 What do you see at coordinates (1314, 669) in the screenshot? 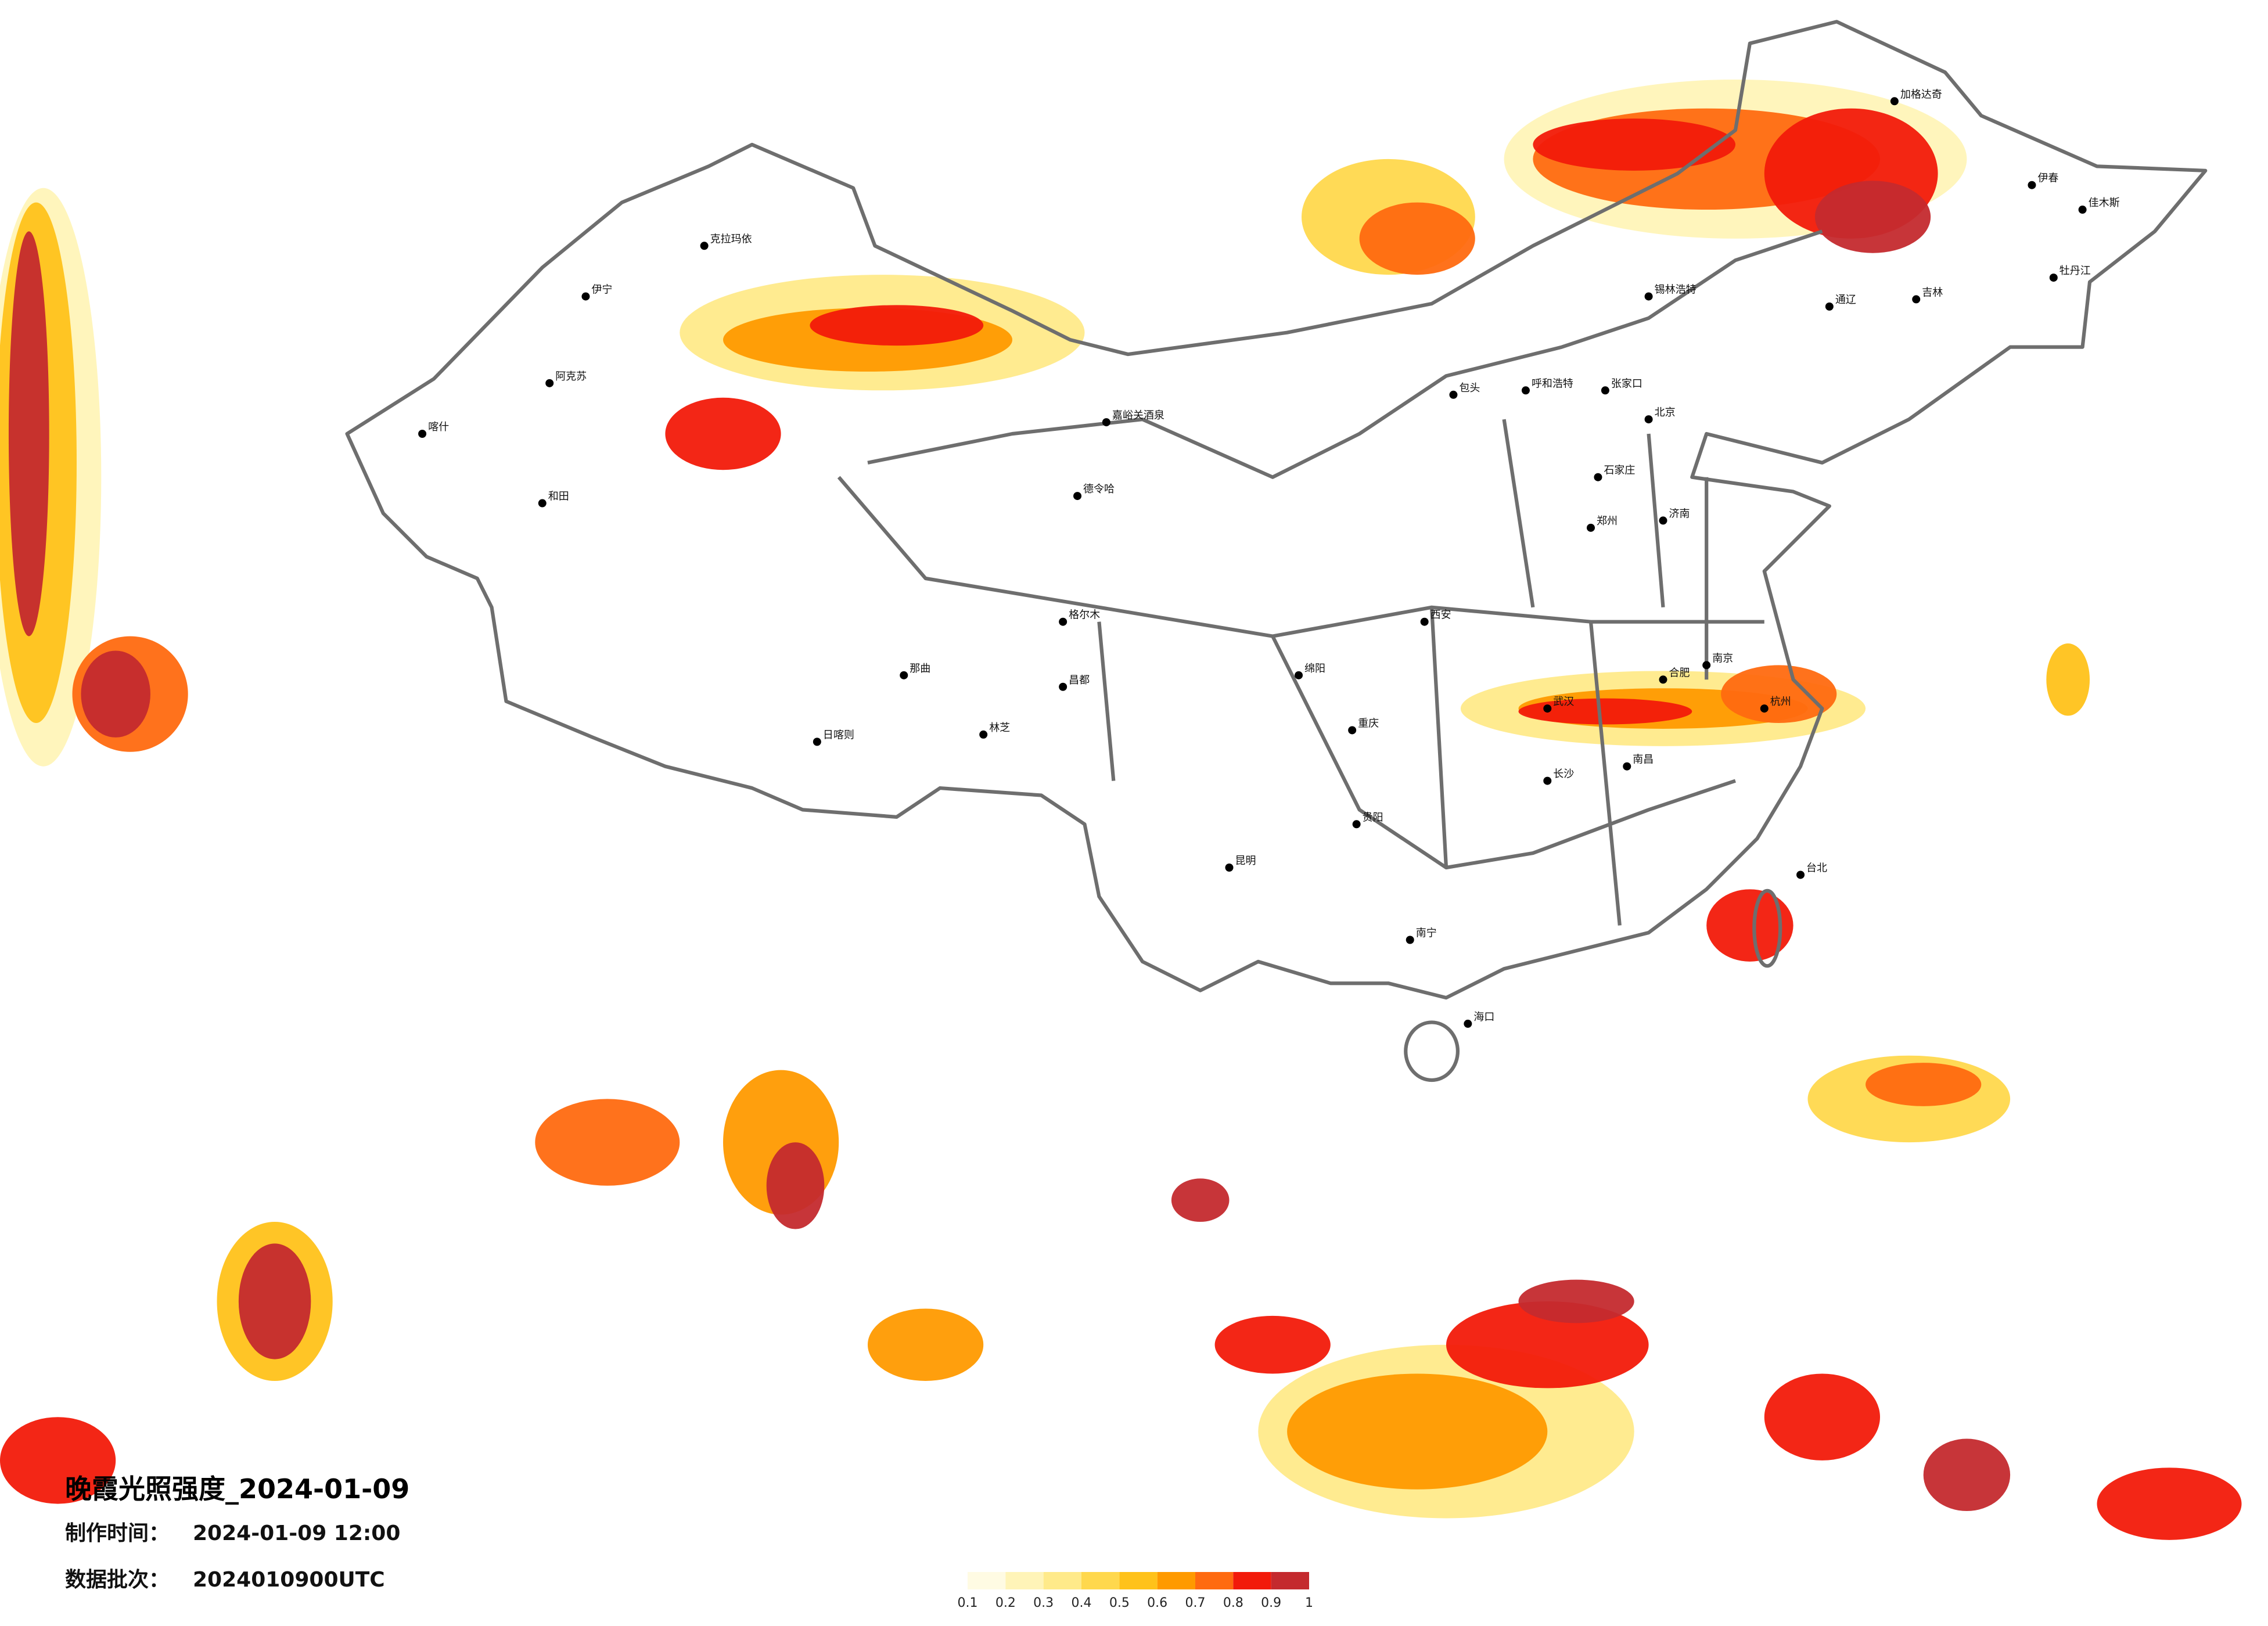
I see `city-label: 绵阳` at bounding box center [1314, 669].